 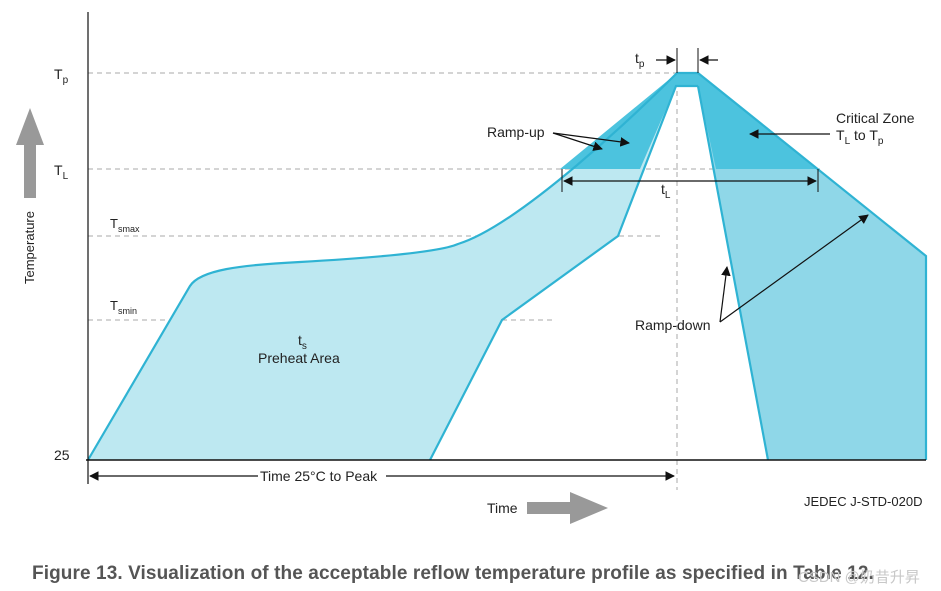 What do you see at coordinates (516, 132) in the screenshot?
I see `ramp-up-label: Ramp-up` at bounding box center [516, 132].